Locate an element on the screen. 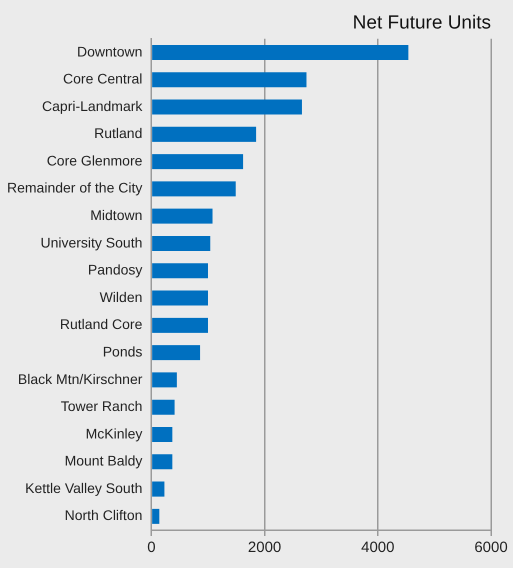 The height and width of the screenshot is (568, 513). y-tick-label: University South is located at coordinates (91, 242).